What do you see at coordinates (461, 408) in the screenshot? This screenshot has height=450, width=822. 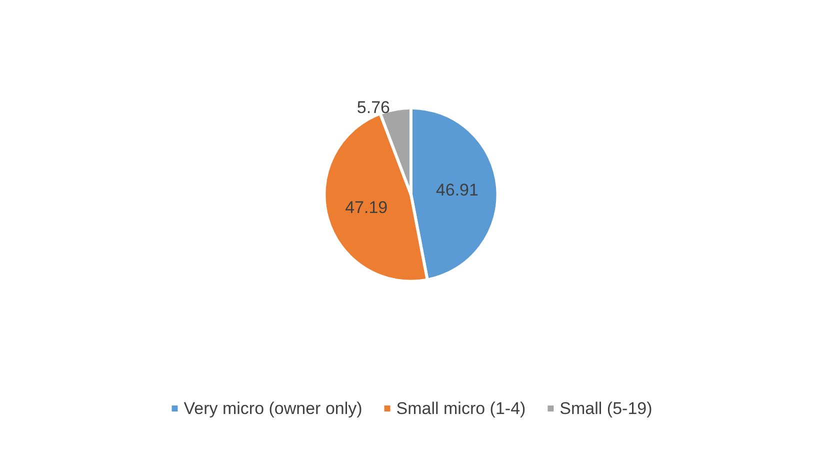 I see `legend-label: Small micro (1-4)` at bounding box center [461, 408].